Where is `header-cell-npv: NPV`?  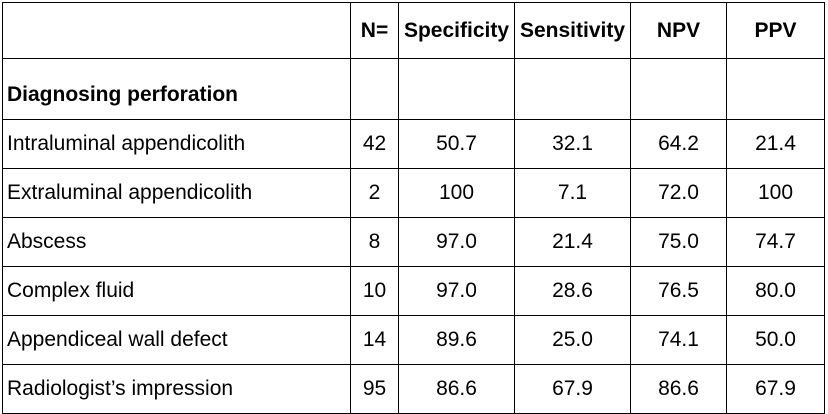
header-cell-npv: NPV is located at coordinates (678, 30).